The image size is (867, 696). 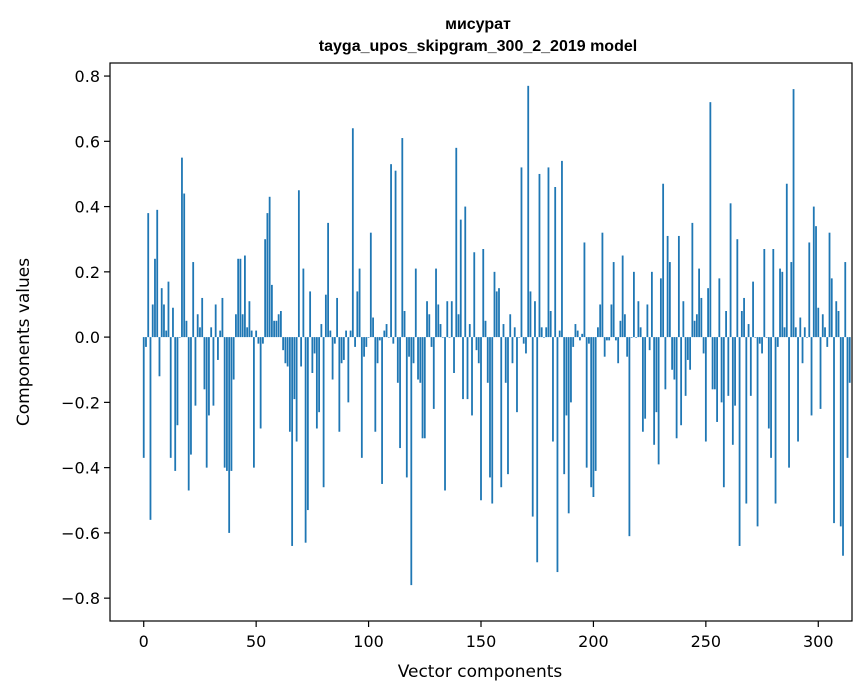 I want to click on x-axis-label: Vector components, so click(x=480, y=672).